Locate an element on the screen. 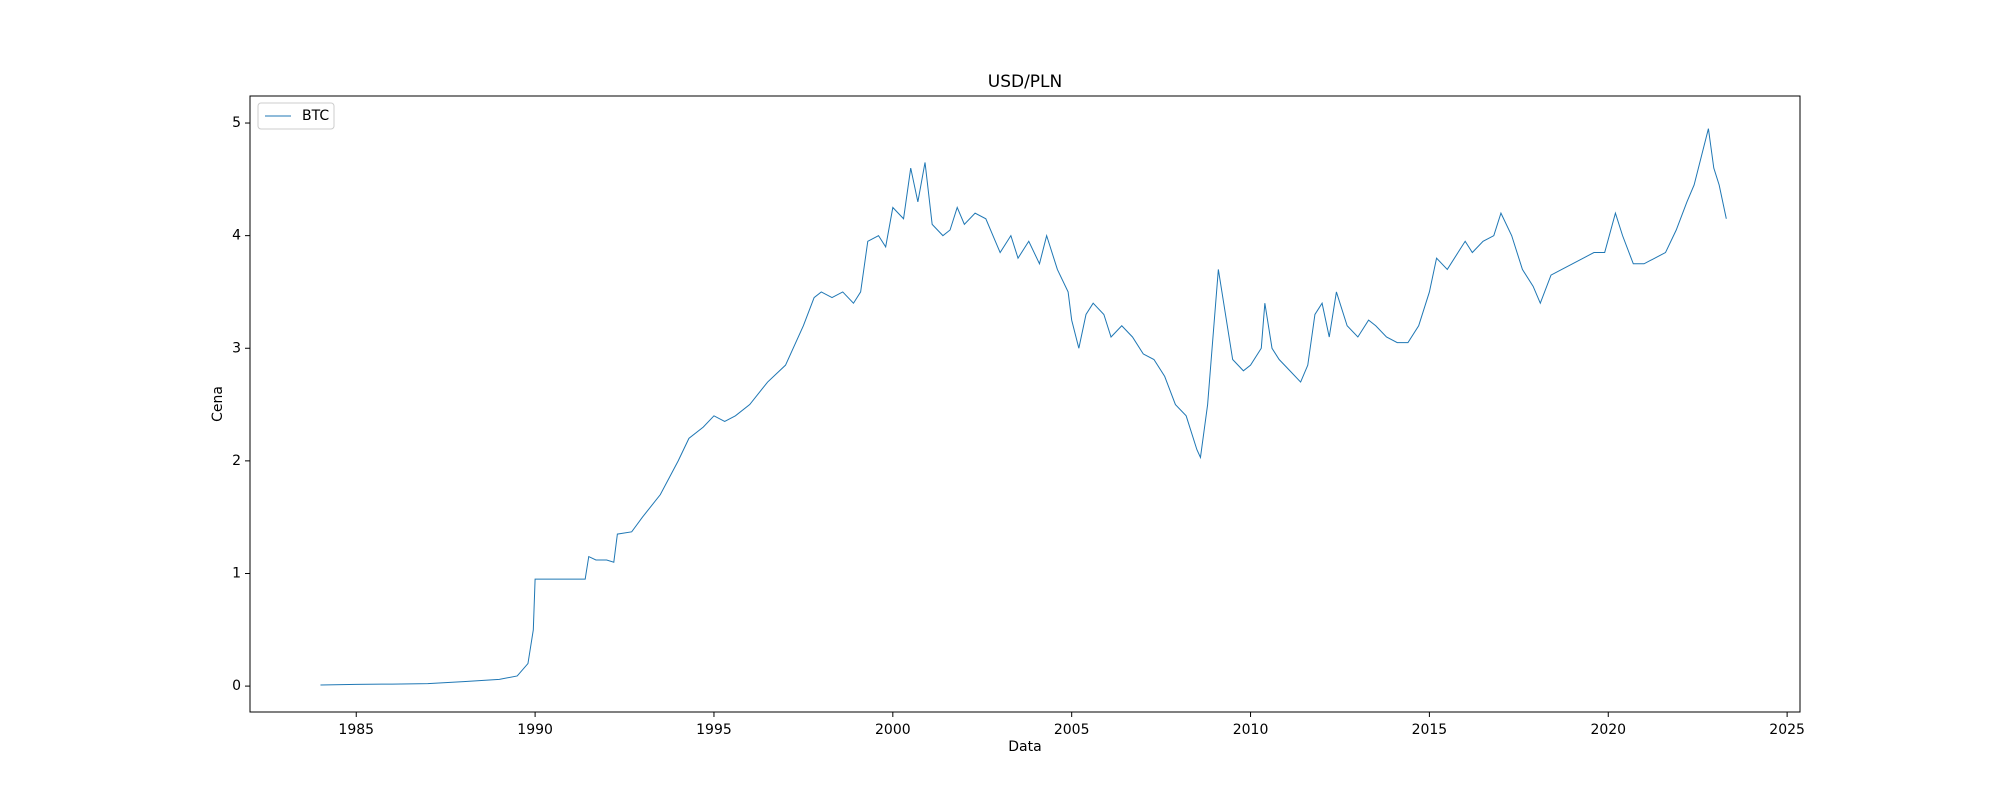 The image size is (2000, 800). y-tick-label: 5 is located at coordinates (236, 123).